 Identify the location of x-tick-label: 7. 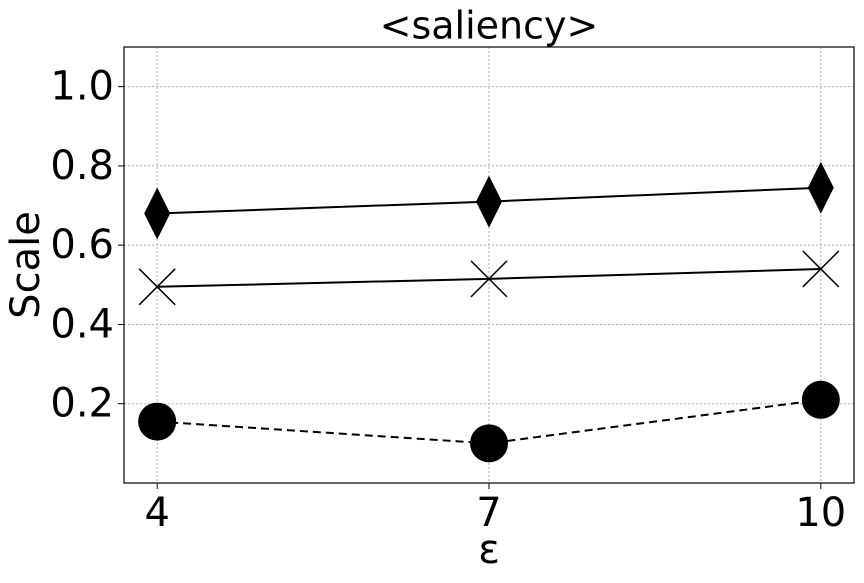
(488, 513).